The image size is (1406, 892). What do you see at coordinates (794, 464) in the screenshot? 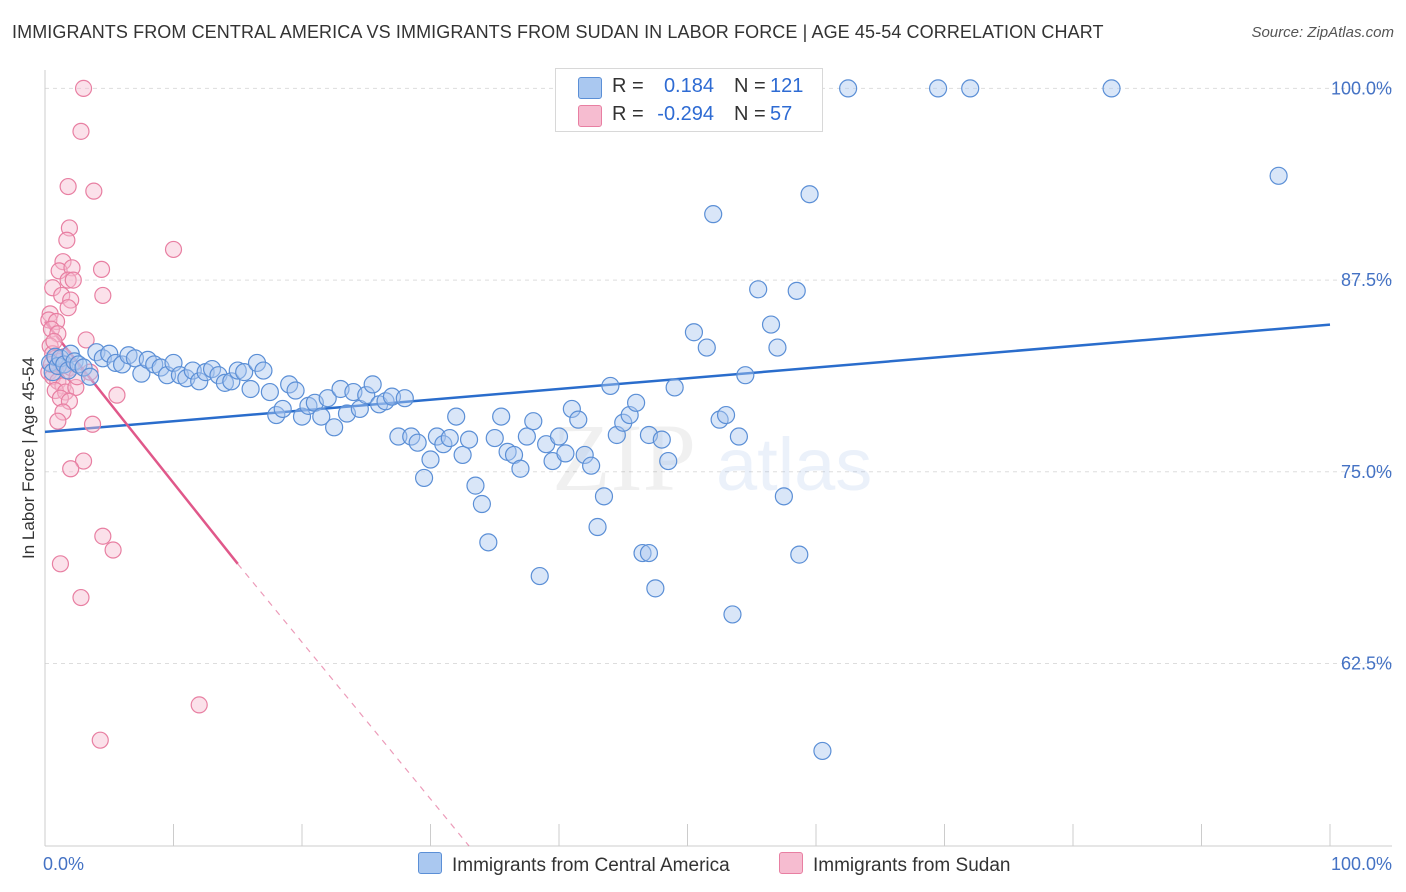
I see `watermark-atlas: atlas` at bounding box center [794, 464].